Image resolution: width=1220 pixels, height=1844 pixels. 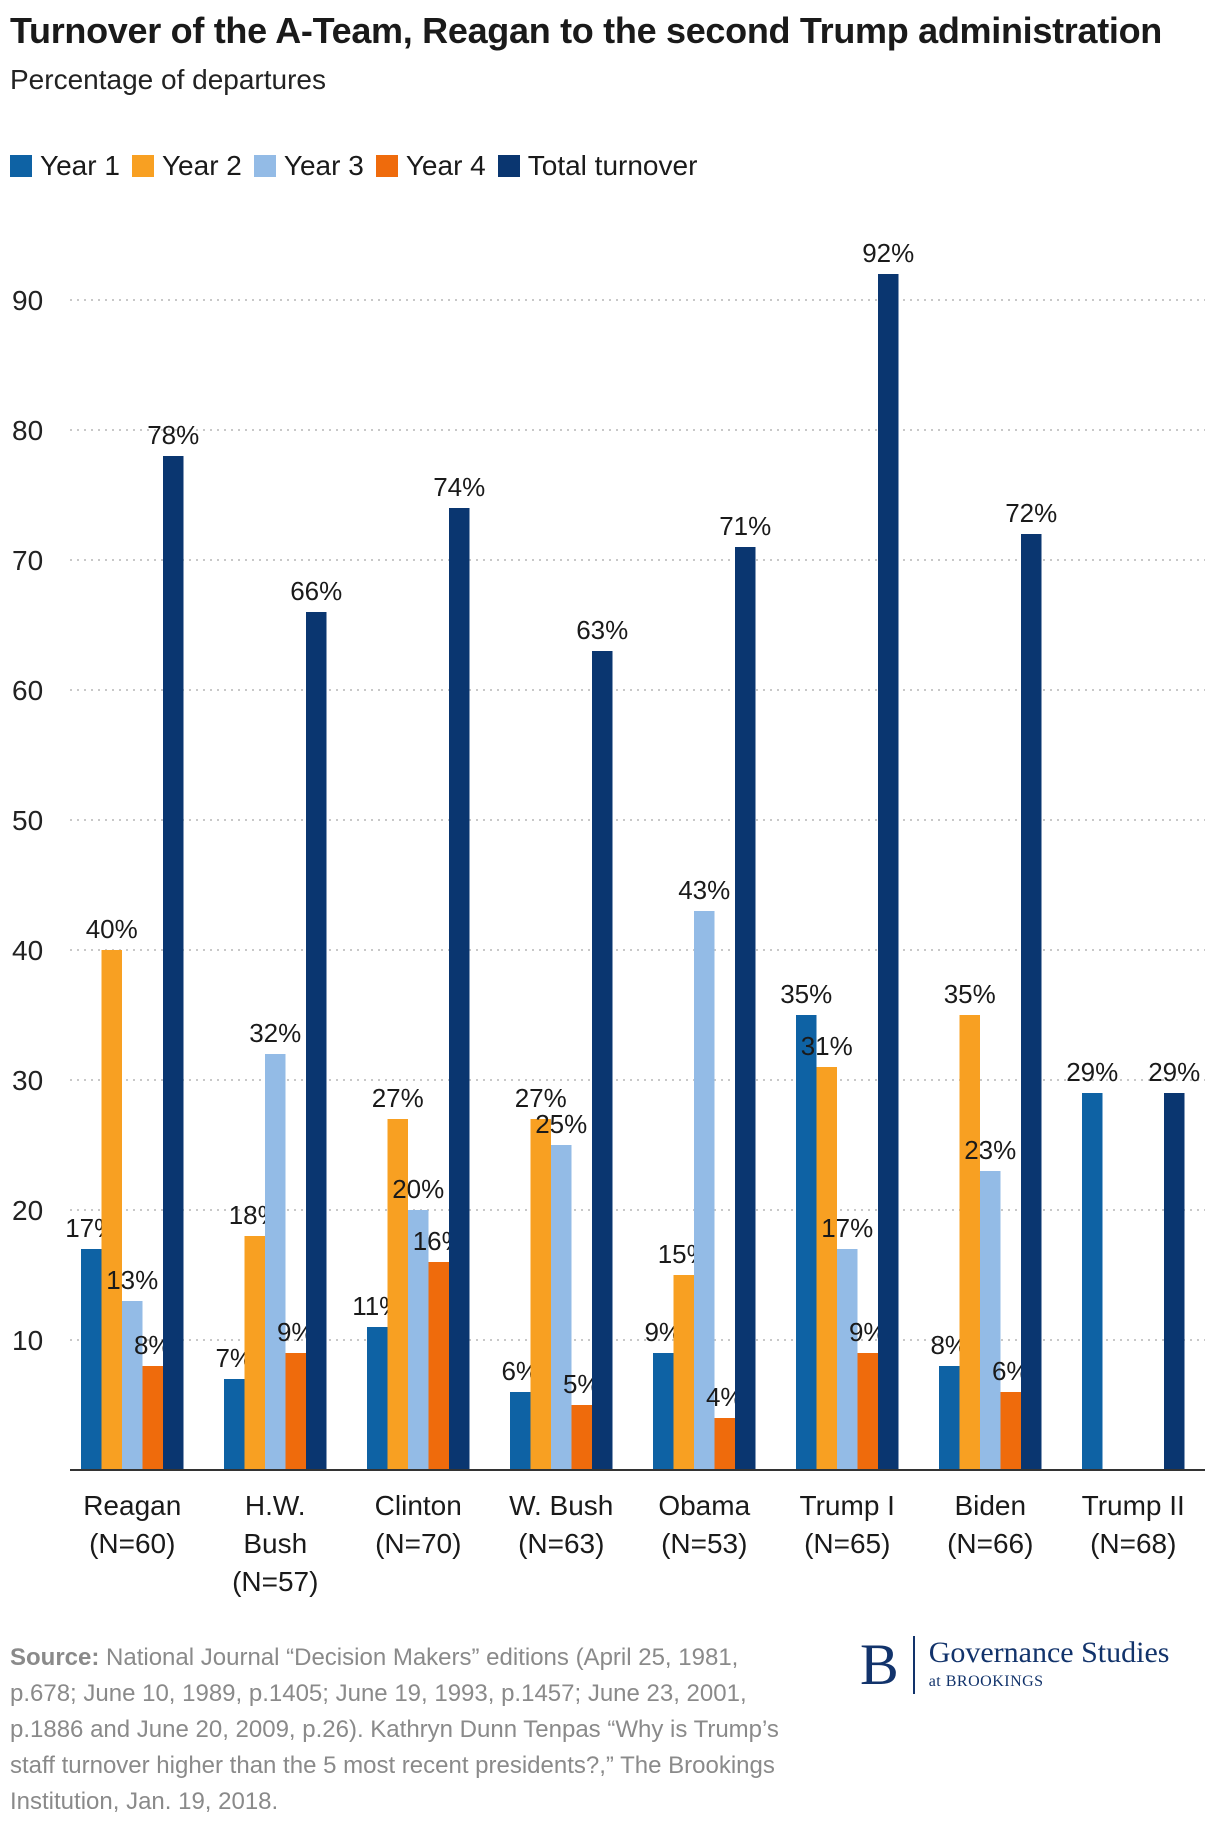 I want to click on x-tick-label-3-0: W. Bush, so click(x=561, y=1505).